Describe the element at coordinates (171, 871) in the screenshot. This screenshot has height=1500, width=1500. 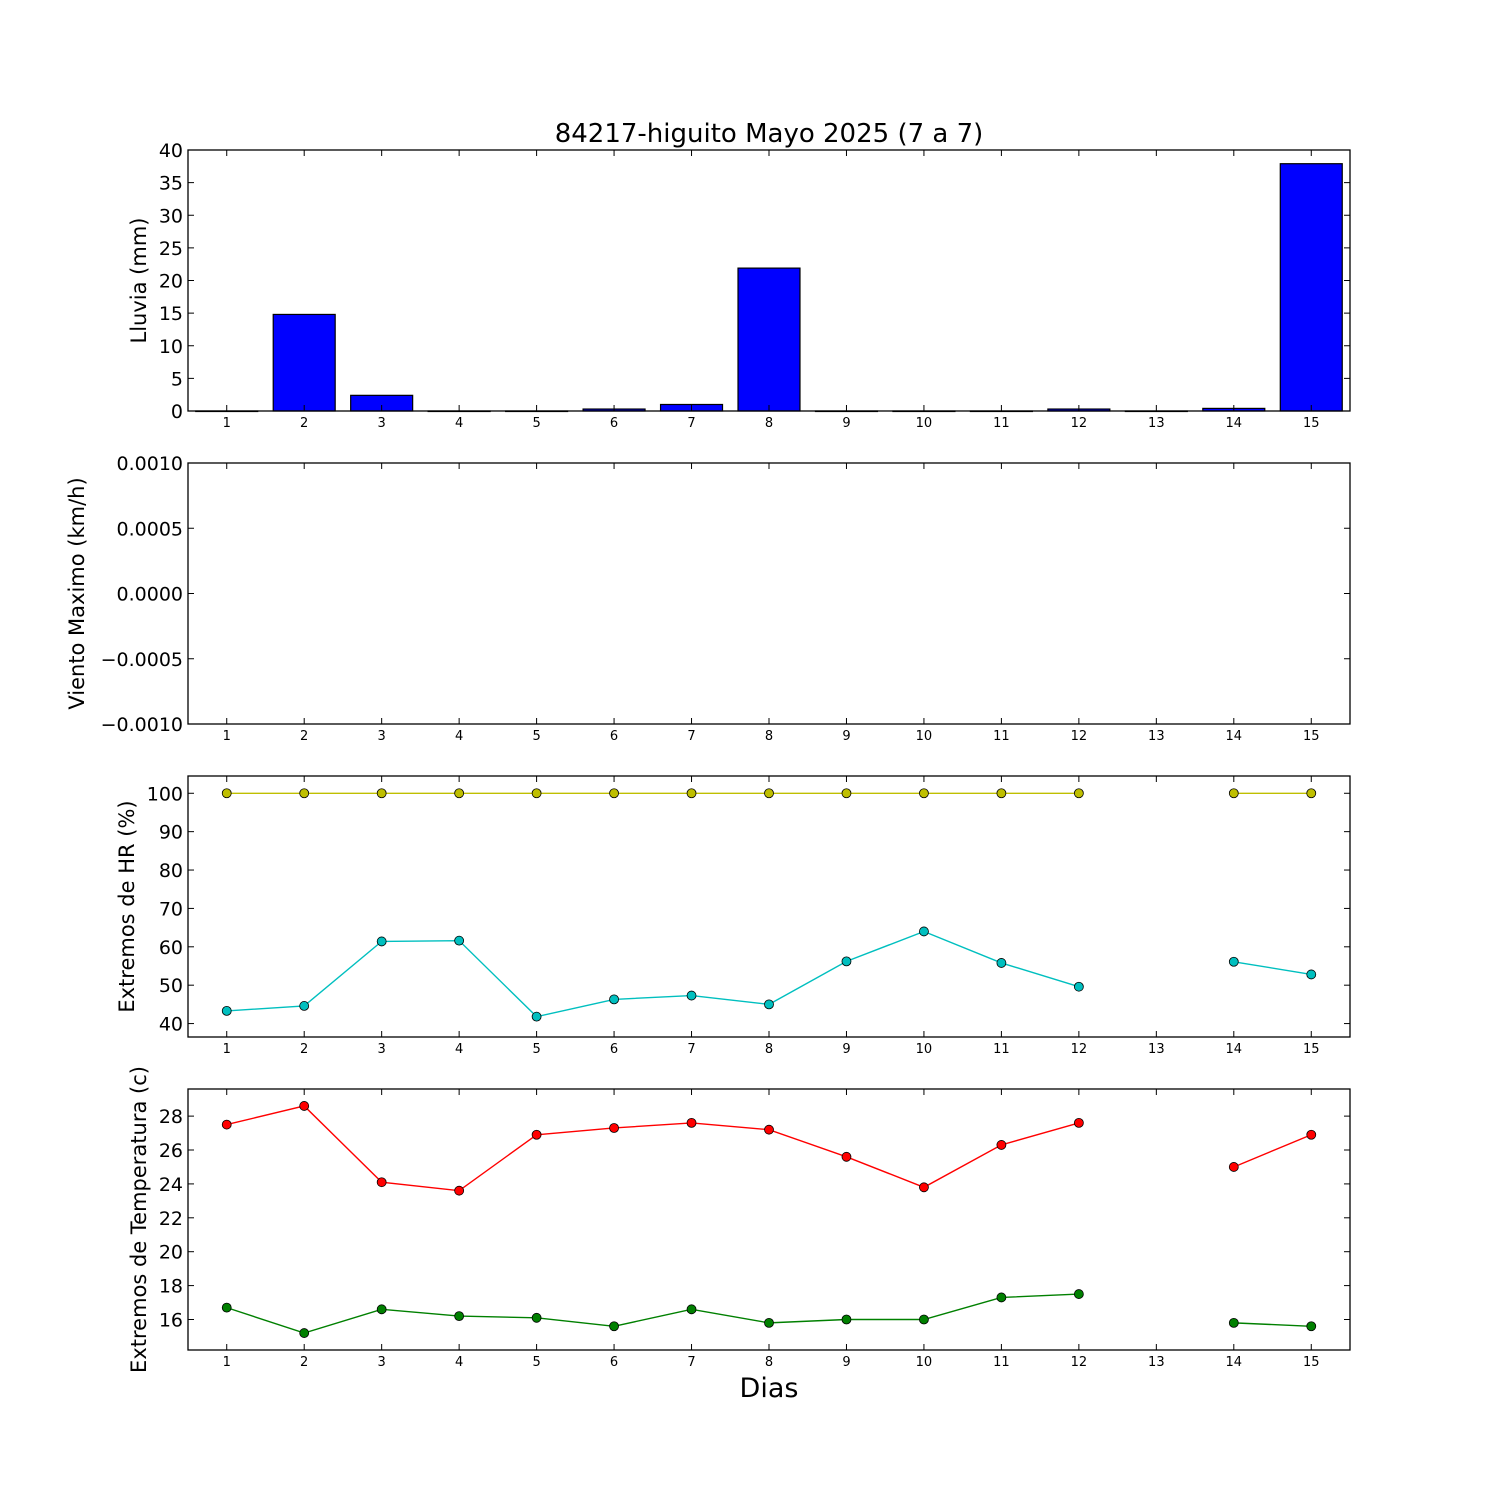
I see `y-tick-label: 80` at that location.